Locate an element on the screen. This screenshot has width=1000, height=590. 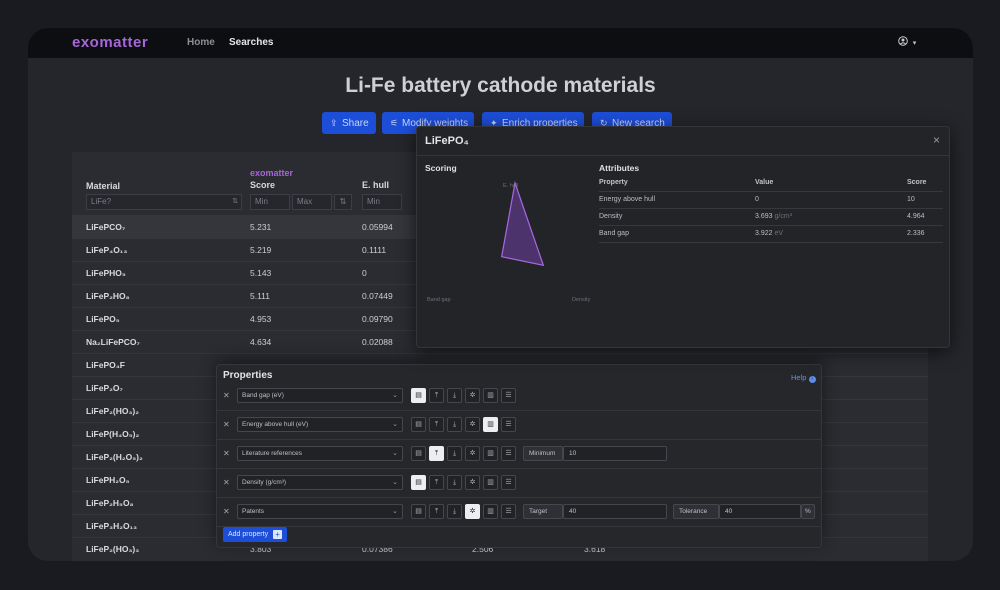
share-button: ⇪ Share is located at coordinates (349, 123).